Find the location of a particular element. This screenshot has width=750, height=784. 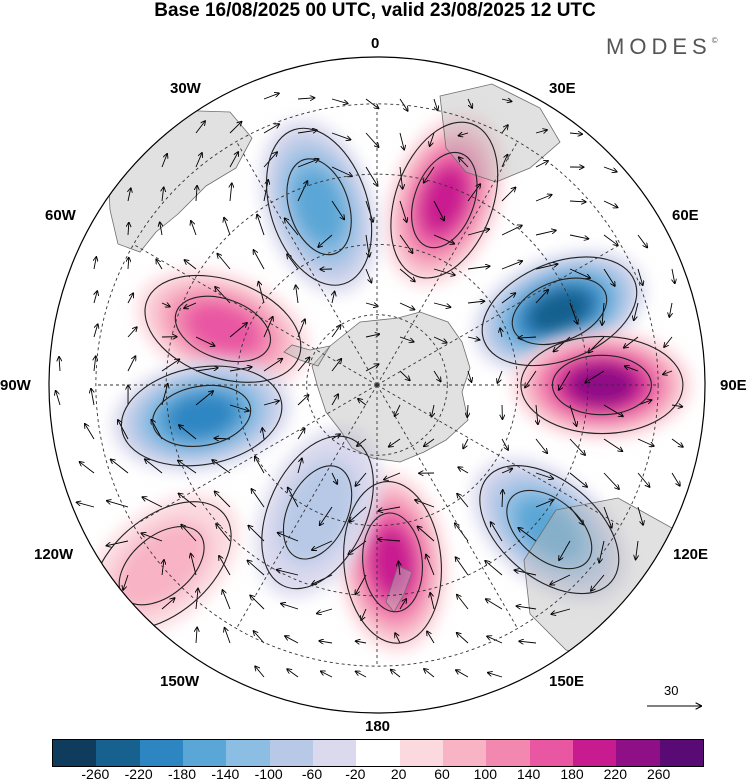

colorbar-tick-label: 20 is located at coordinates (399, 774).